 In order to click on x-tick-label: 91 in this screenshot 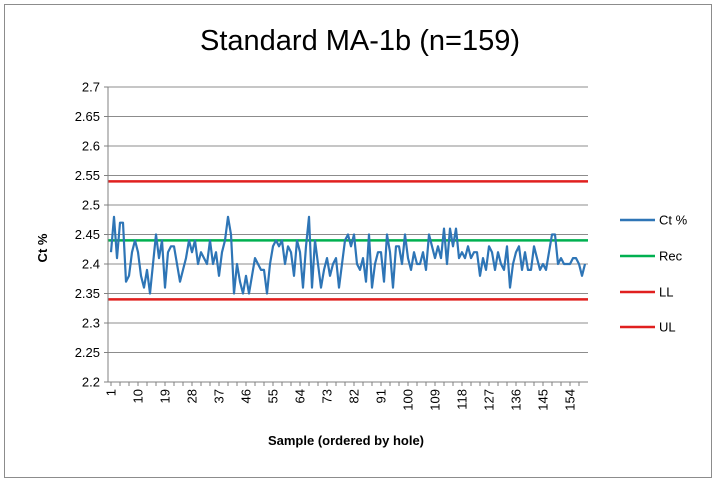, I will do `click(381, 396)`.